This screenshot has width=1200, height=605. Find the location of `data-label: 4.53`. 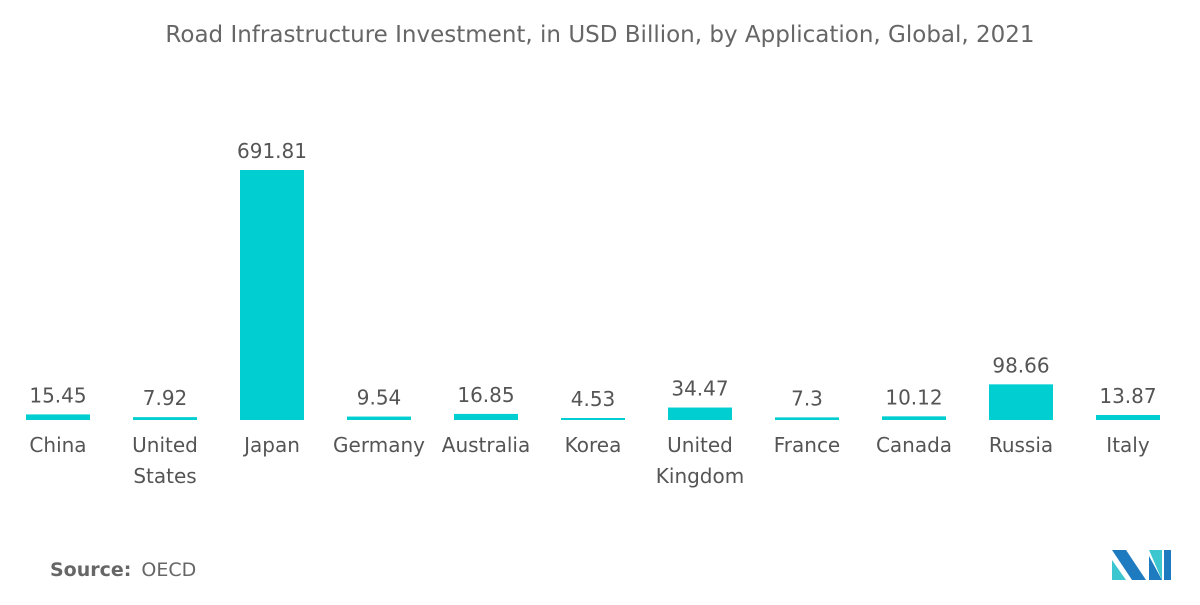

data-label: 4.53 is located at coordinates (593, 399).